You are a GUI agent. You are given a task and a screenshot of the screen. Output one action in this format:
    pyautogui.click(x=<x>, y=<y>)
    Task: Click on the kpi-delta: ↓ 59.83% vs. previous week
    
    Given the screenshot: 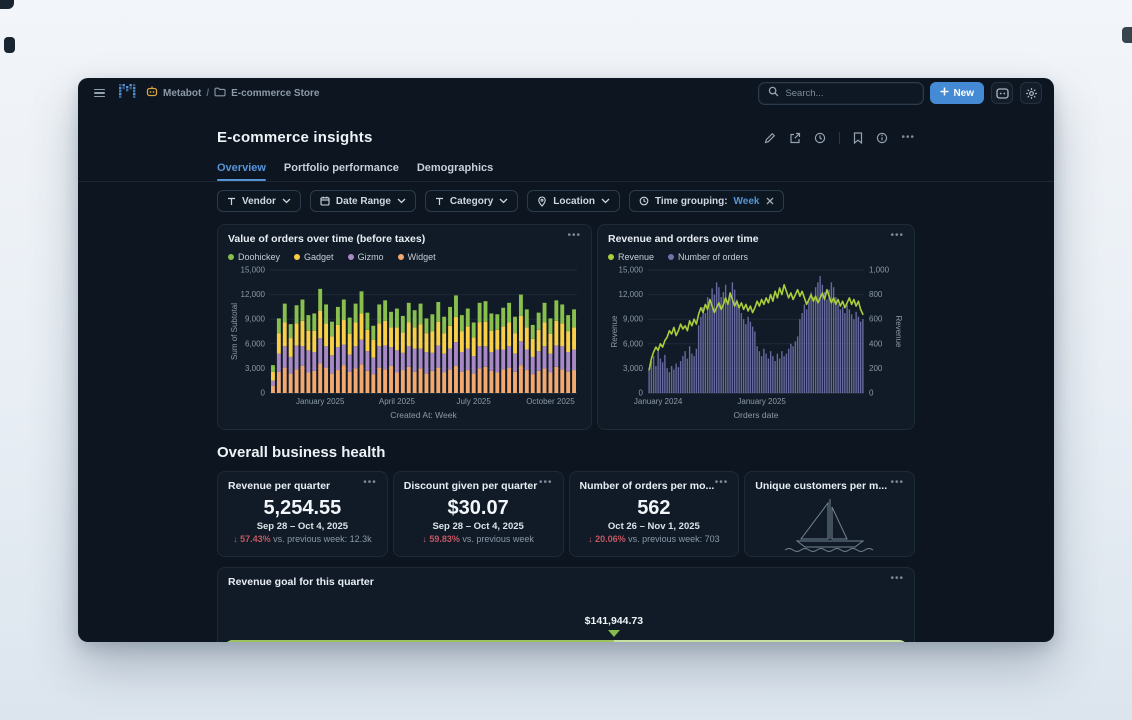 What is the action you would take?
    pyautogui.click(x=478, y=538)
    